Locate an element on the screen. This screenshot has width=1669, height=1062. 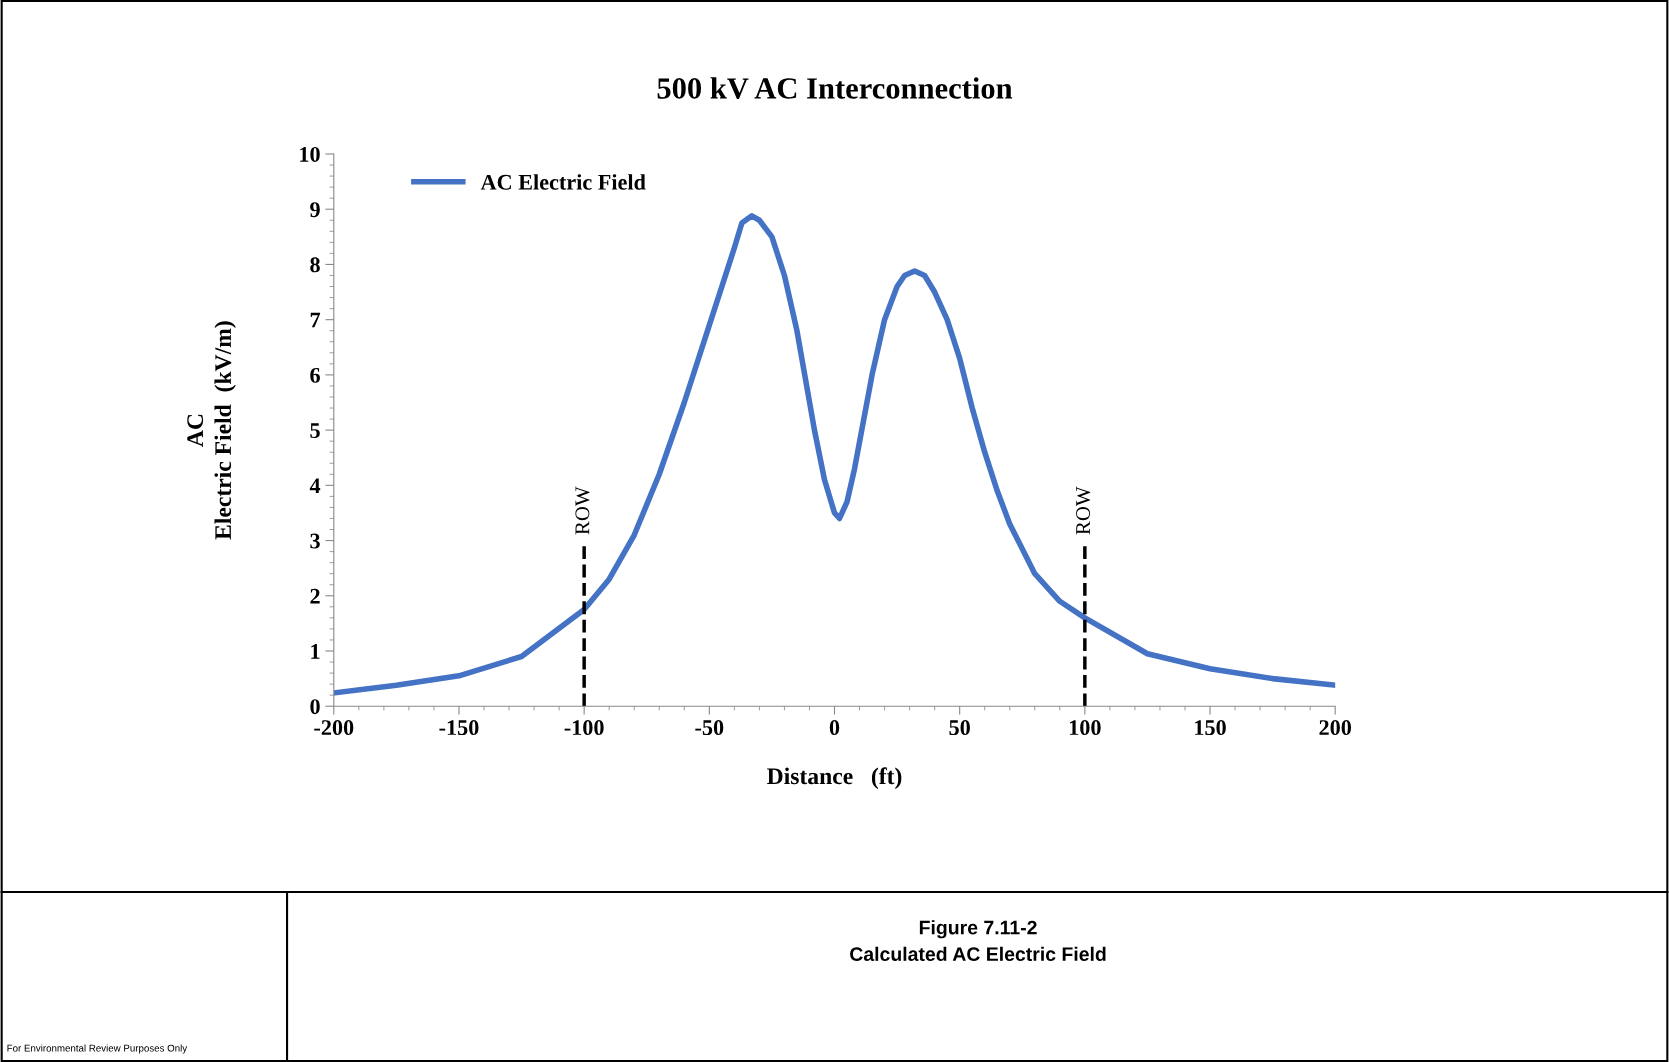
y-tick-label: 0 is located at coordinates (315, 707).